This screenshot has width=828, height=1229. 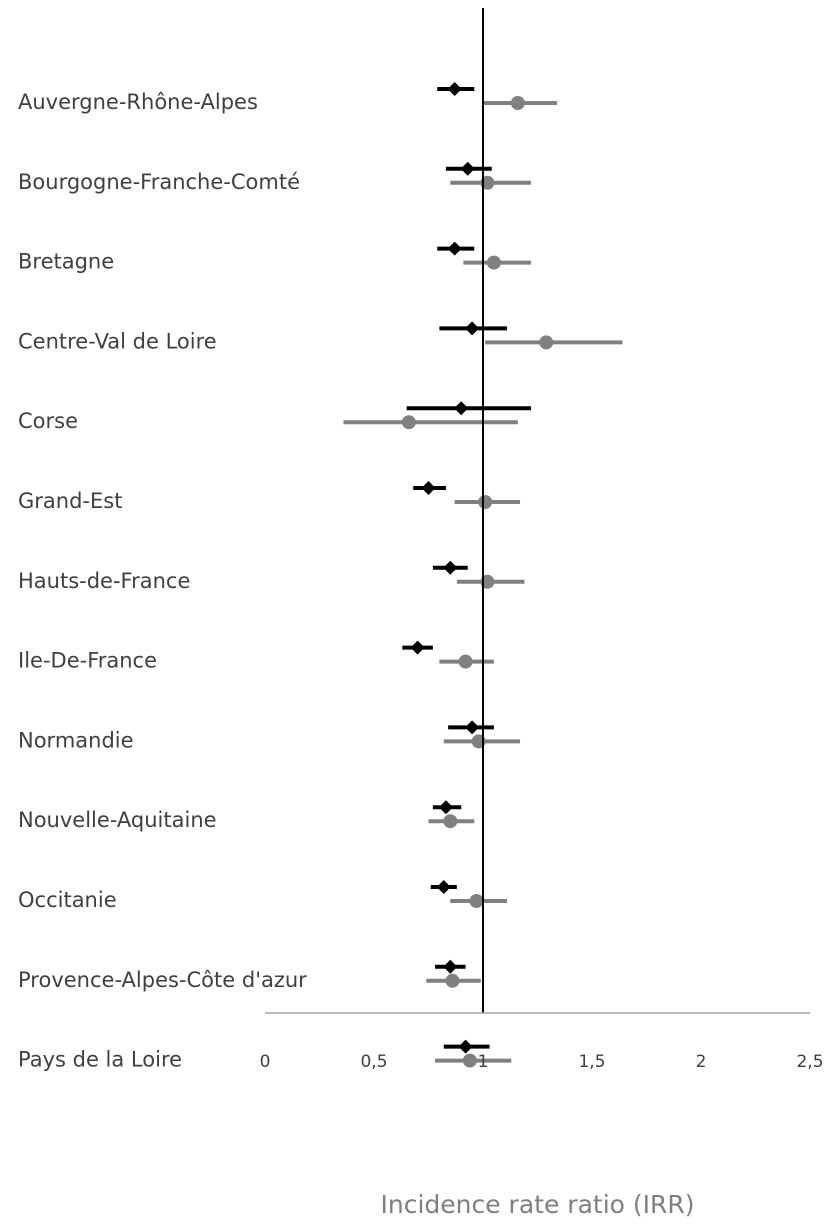 What do you see at coordinates (265, 1062) in the screenshot?
I see `x-tick-label: 0` at bounding box center [265, 1062].